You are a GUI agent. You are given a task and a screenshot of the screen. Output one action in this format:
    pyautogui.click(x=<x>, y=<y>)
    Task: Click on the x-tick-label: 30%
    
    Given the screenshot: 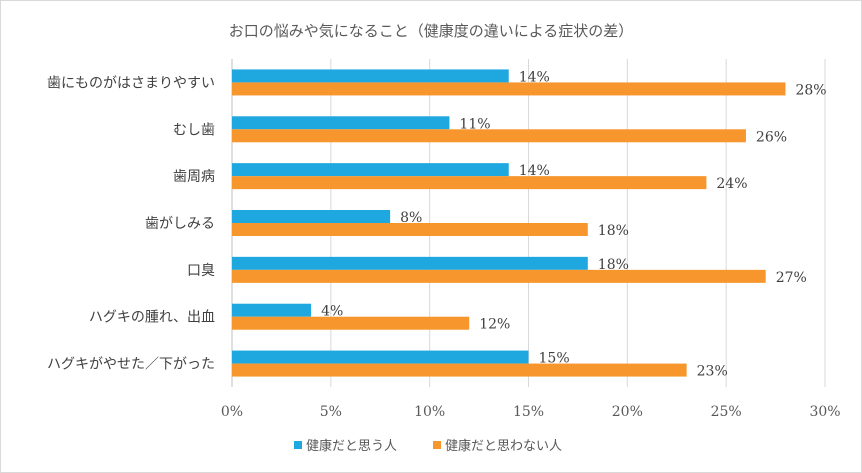 What is the action you would take?
    pyautogui.click(x=824, y=412)
    